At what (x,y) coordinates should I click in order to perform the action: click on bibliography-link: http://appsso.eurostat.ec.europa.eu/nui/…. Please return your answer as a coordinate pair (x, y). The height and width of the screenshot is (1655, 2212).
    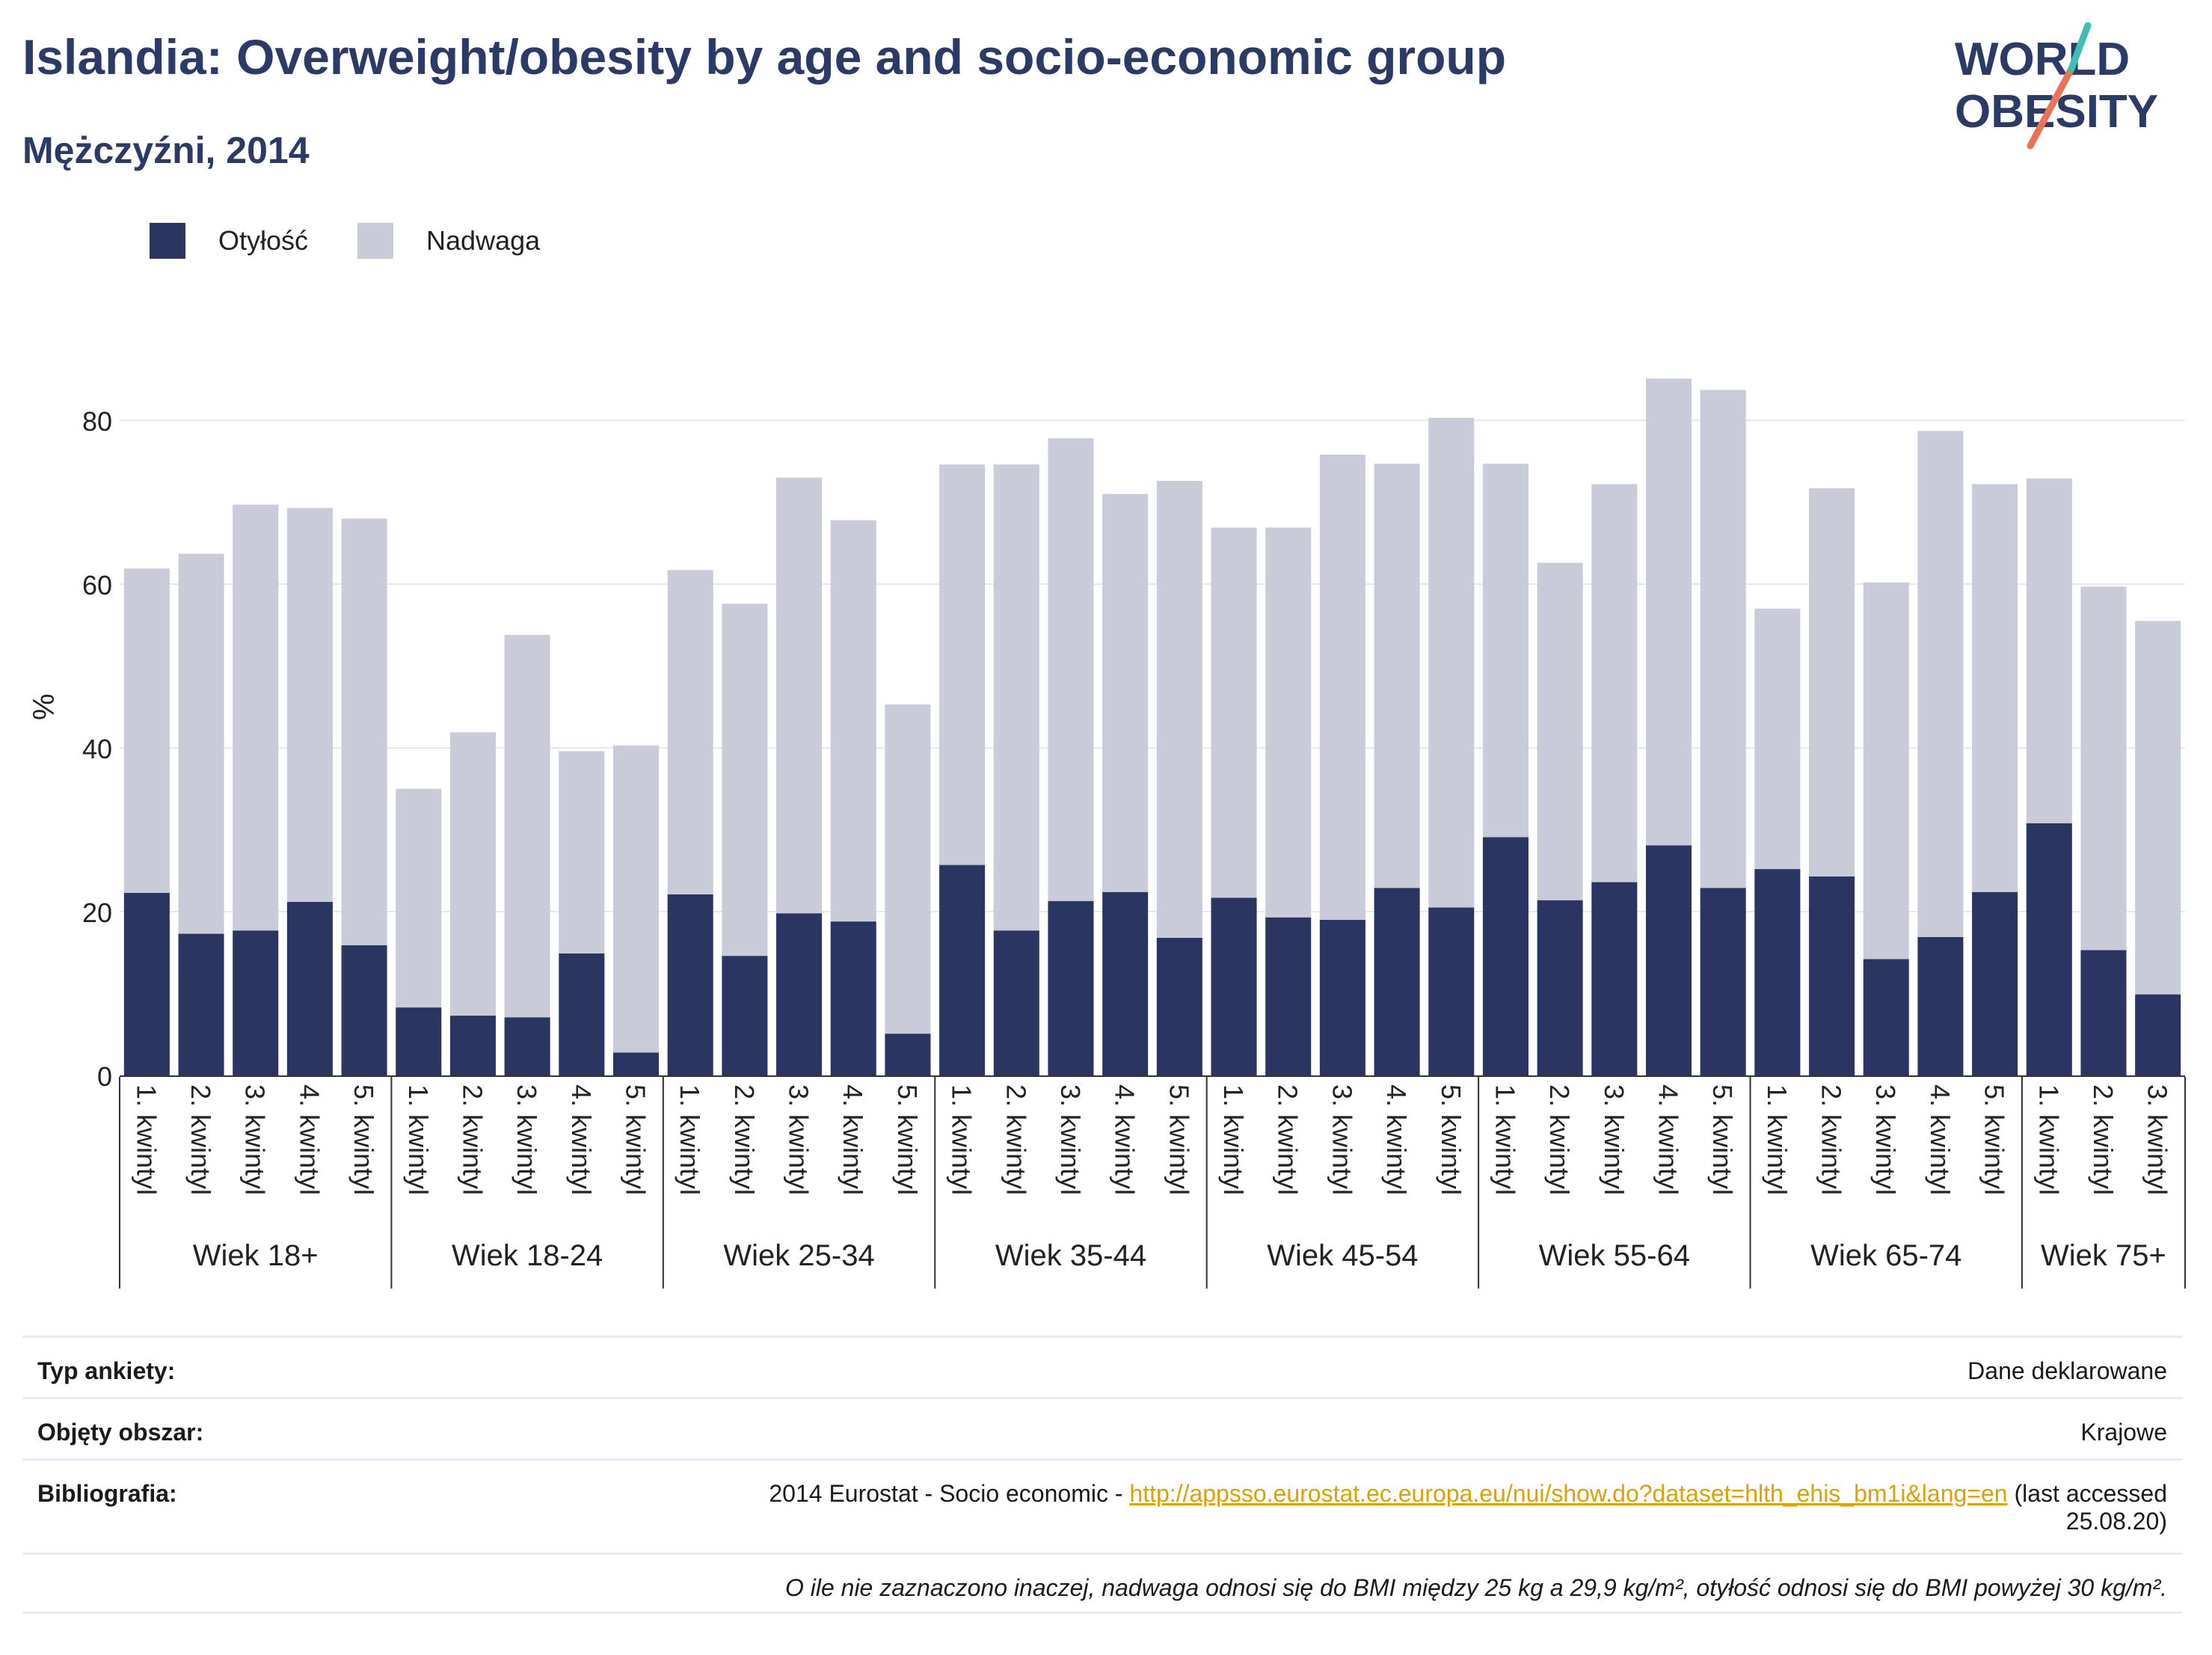
    Looking at the image, I should click on (1568, 1493).